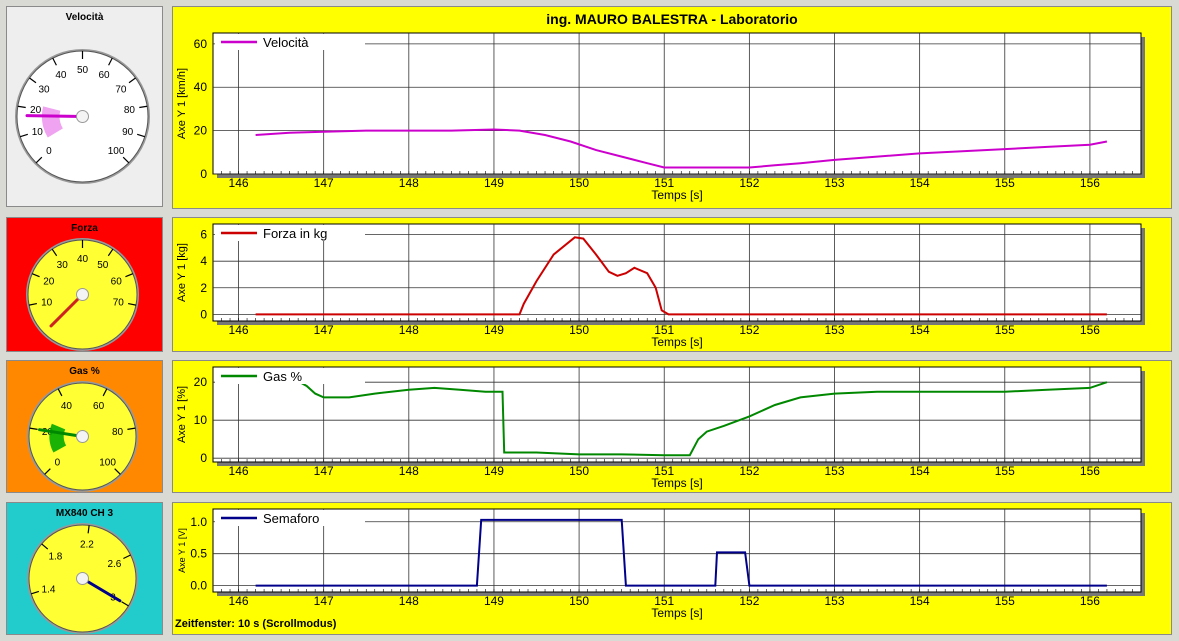 The image size is (1179, 641). Describe the element at coordinates (201, 44) in the screenshot. I see `y-tick-label: 60` at that location.